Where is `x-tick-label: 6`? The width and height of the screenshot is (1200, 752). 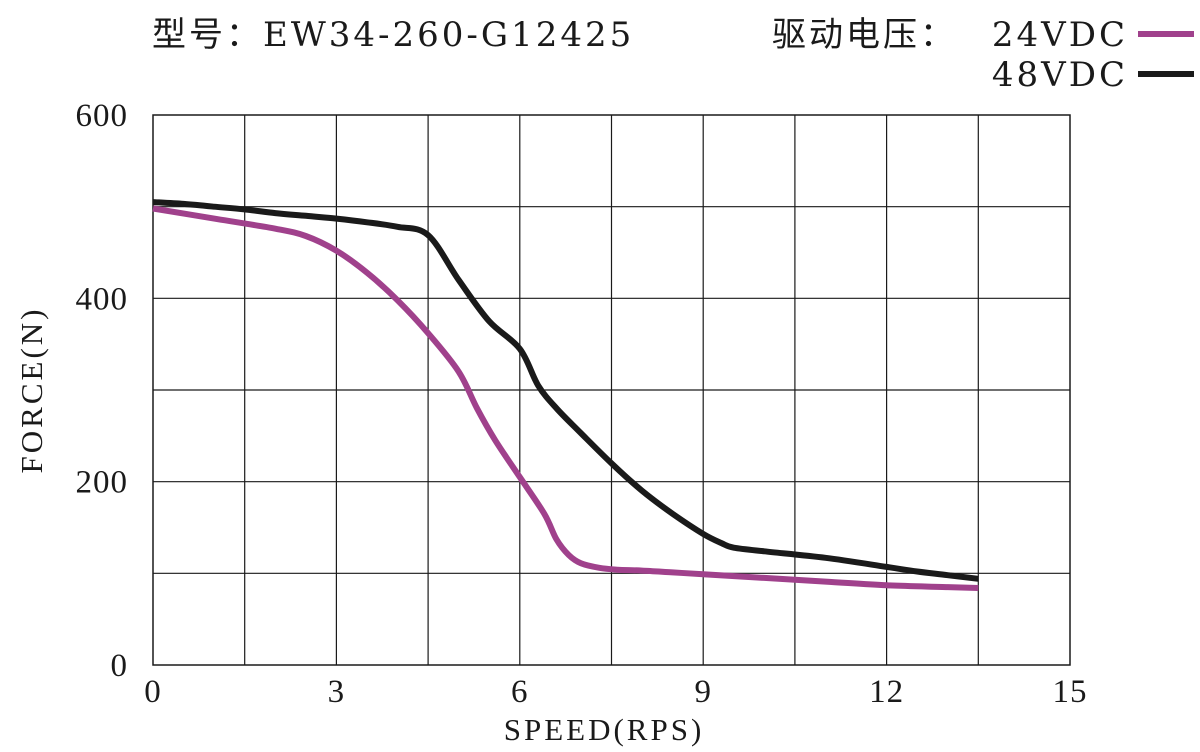
x-tick-label: 6 is located at coordinates (520, 692).